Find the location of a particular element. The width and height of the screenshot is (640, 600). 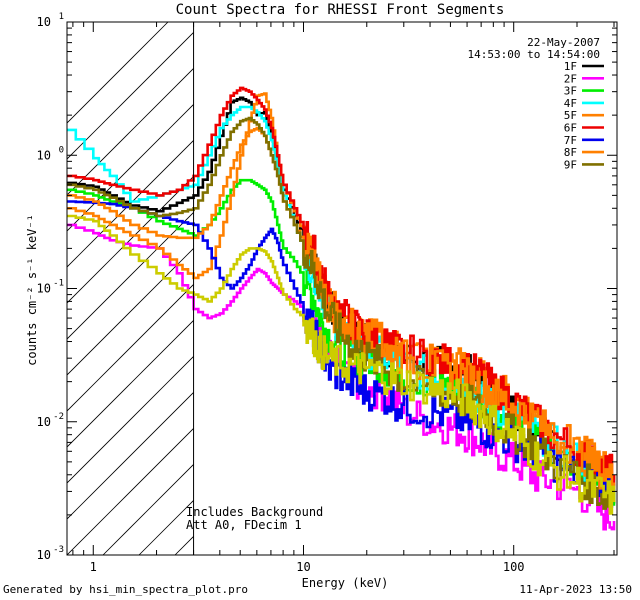

legend-label-6F: 6F is located at coordinates (570, 128).